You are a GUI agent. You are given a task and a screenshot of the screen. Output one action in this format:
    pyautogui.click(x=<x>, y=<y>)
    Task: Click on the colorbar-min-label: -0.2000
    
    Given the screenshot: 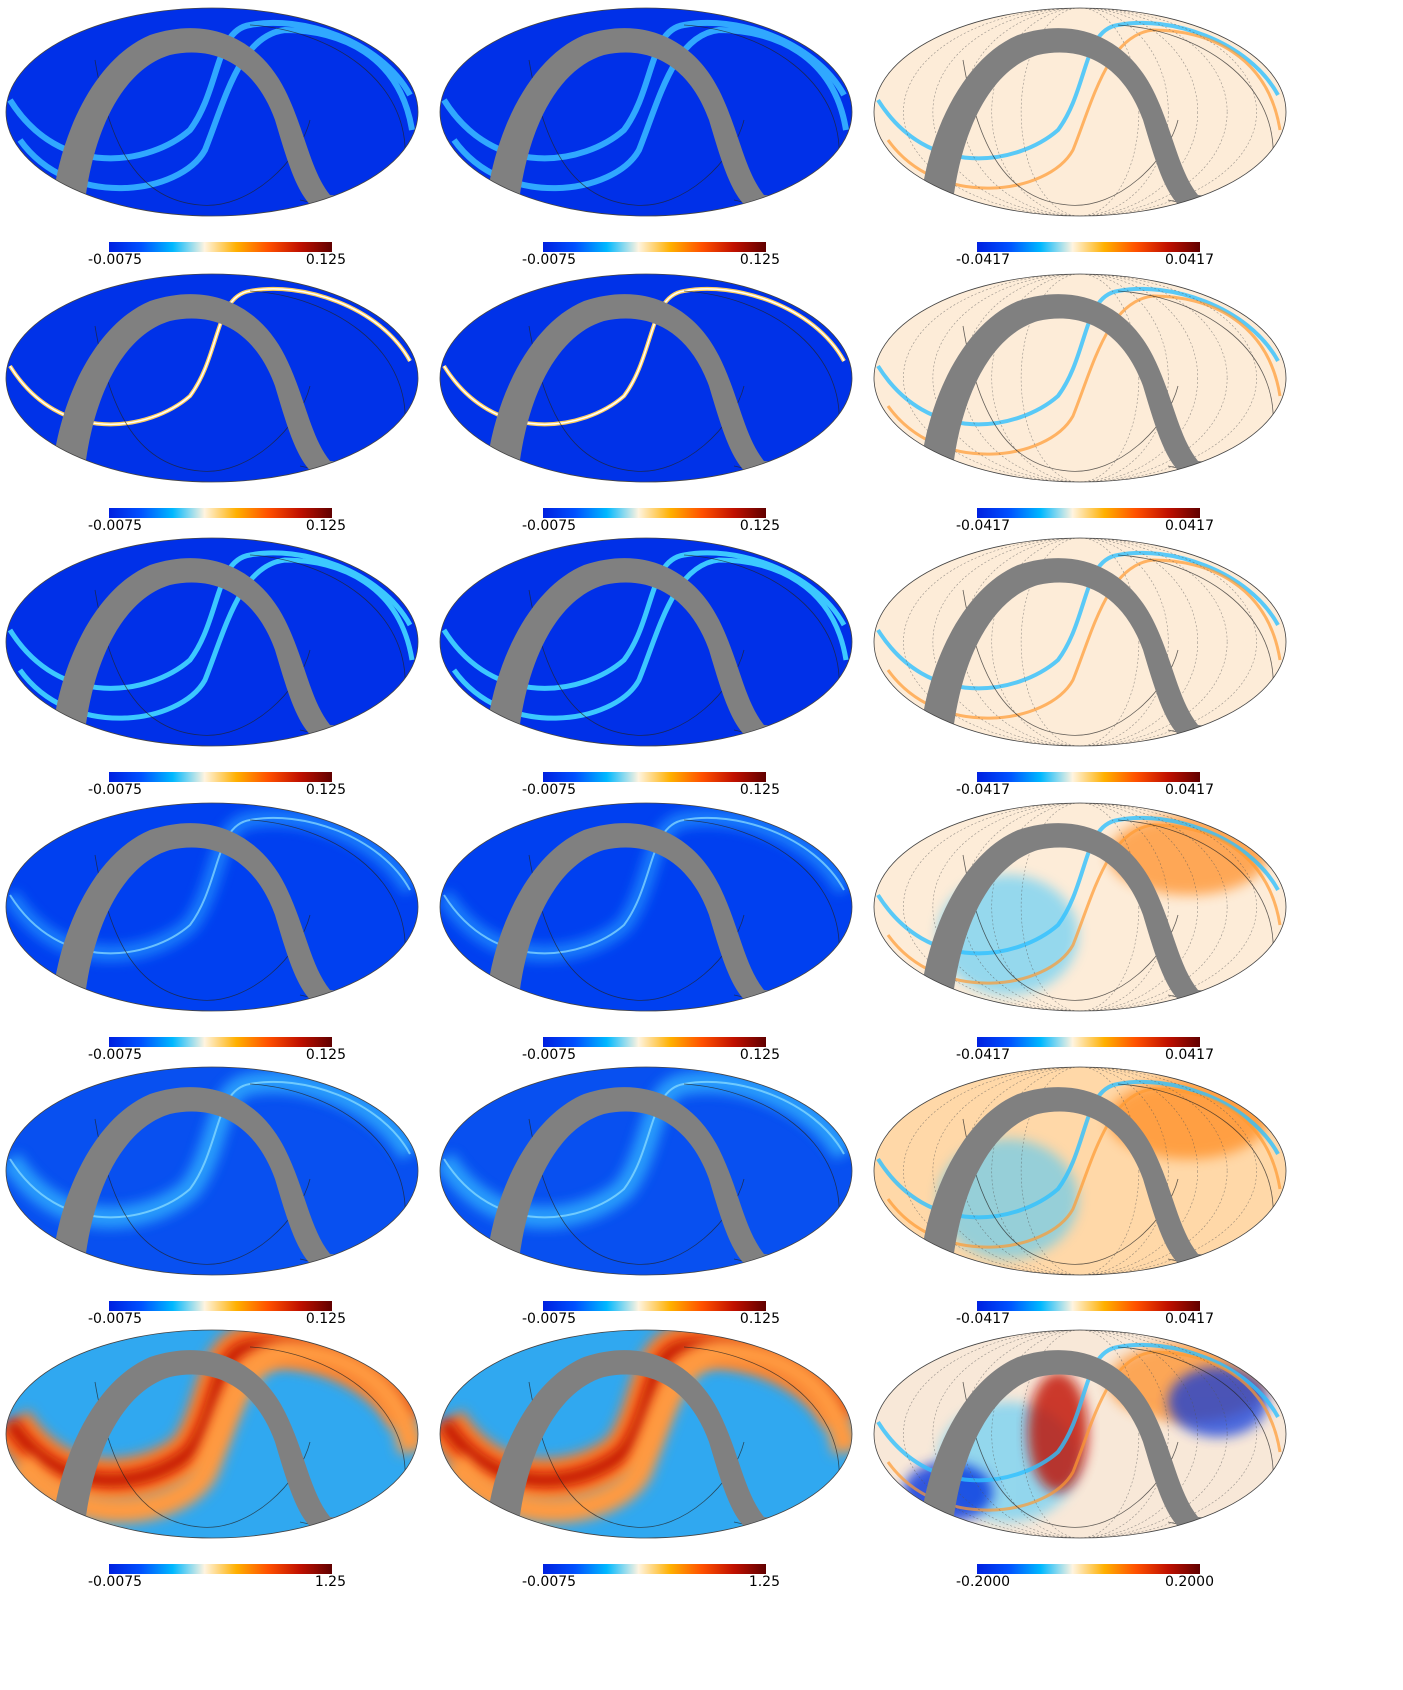 What is the action you would take?
    pyautogui.click(x=983, y=1582)
    